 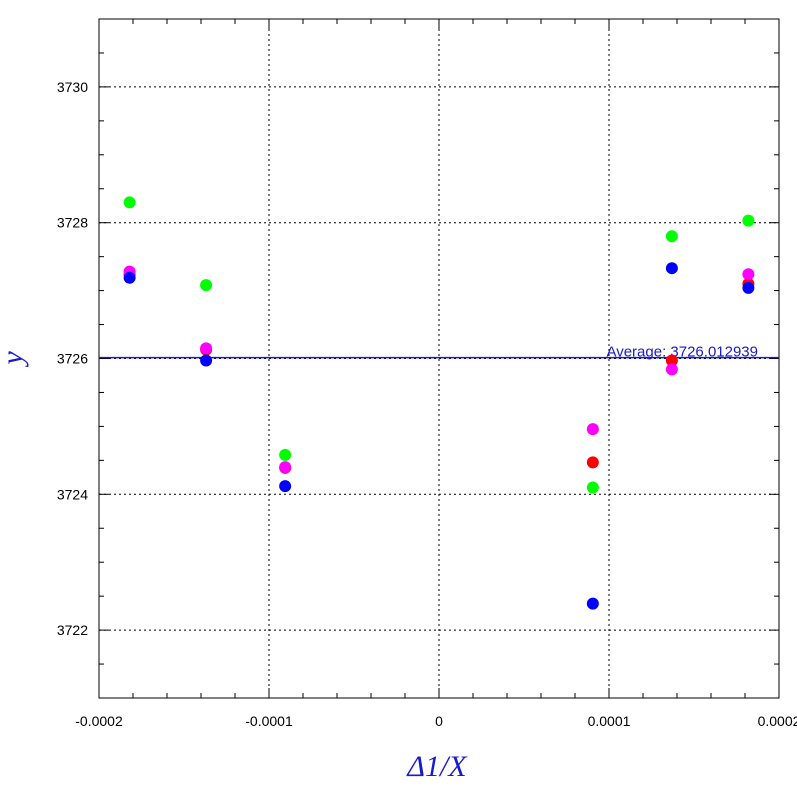 I want to click on y-tick-label: 3728, so click(x=72, y=223).